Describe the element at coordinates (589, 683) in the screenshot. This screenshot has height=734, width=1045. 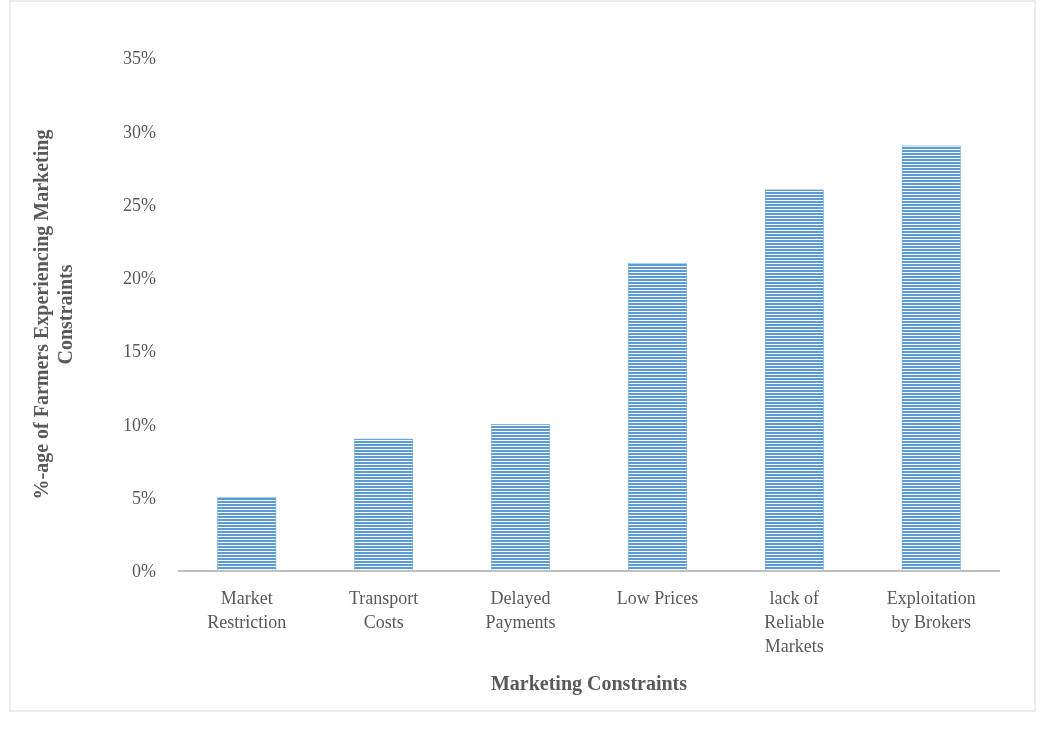
I see `x-axis-title: Marketing Constraints` at that location.